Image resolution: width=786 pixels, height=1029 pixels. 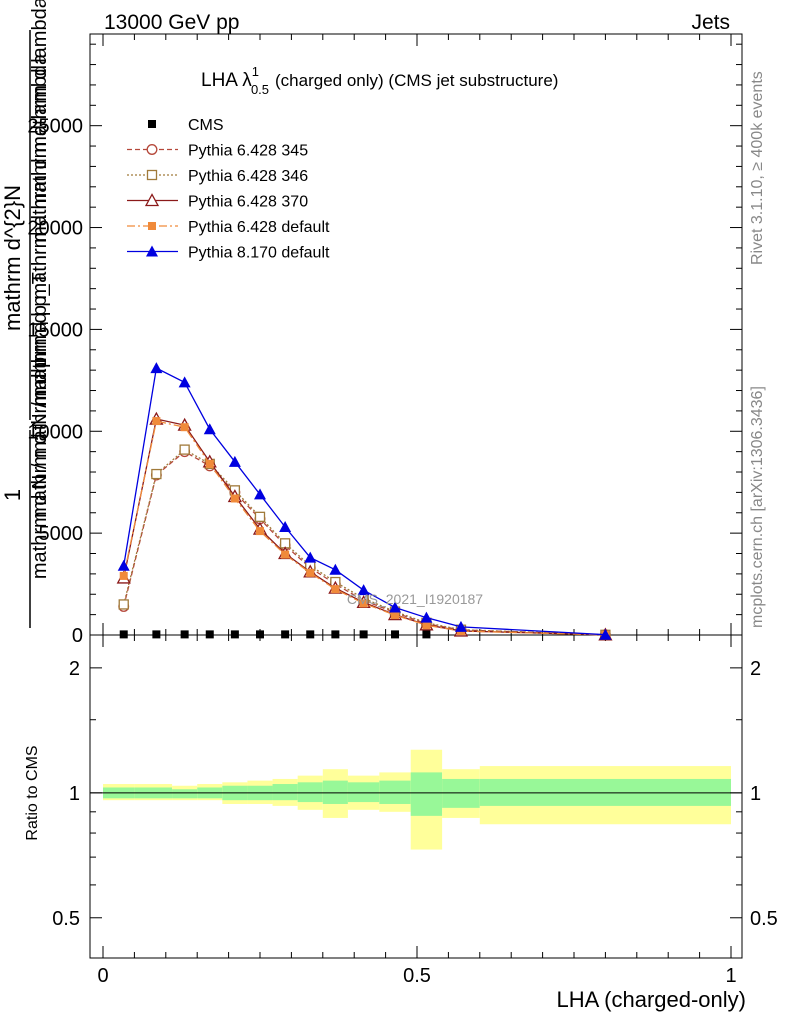 What do you see at coordinates (12, 258) in the screenshot?
I see `ylabel-fraction-numerator: mathrm d^{2}N` at bounding box center [12, 258].